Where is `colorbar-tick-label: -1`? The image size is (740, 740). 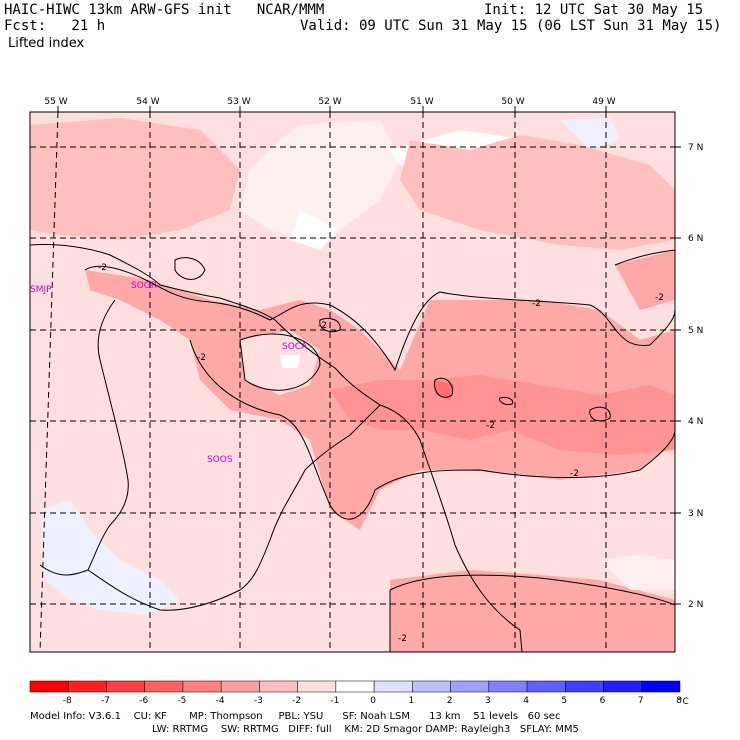
colorbar-tick-label: -1 is located at coordinates (334, 701).